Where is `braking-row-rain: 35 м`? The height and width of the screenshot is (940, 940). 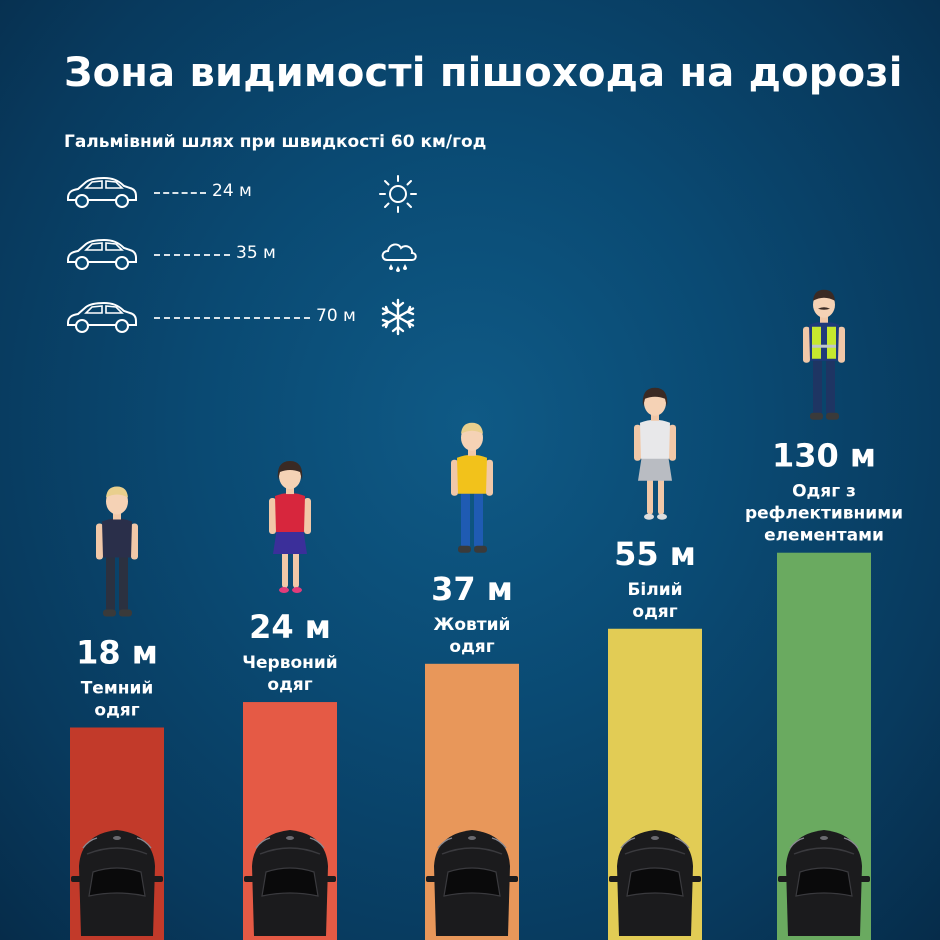
braking-row-rain: 35 м is located at coordinates (254, 254).